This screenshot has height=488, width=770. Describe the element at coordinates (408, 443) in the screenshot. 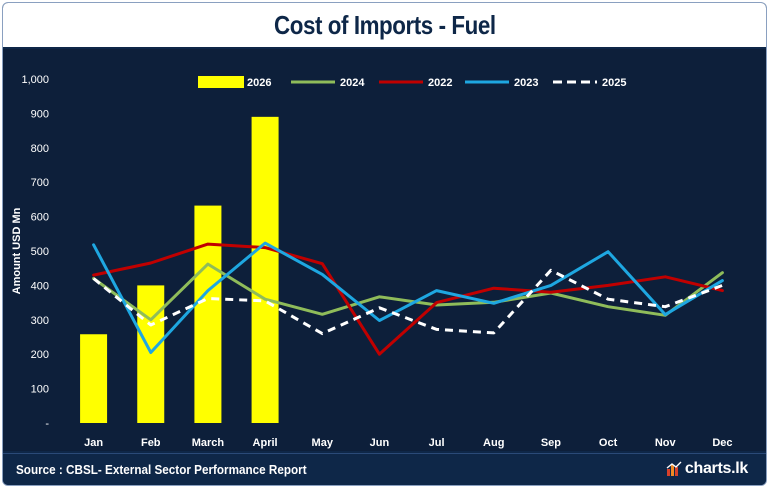

I see `x-axis: Jan Feb March April May Jun Jul Aug Sep Oct Nov Dec` at that location.